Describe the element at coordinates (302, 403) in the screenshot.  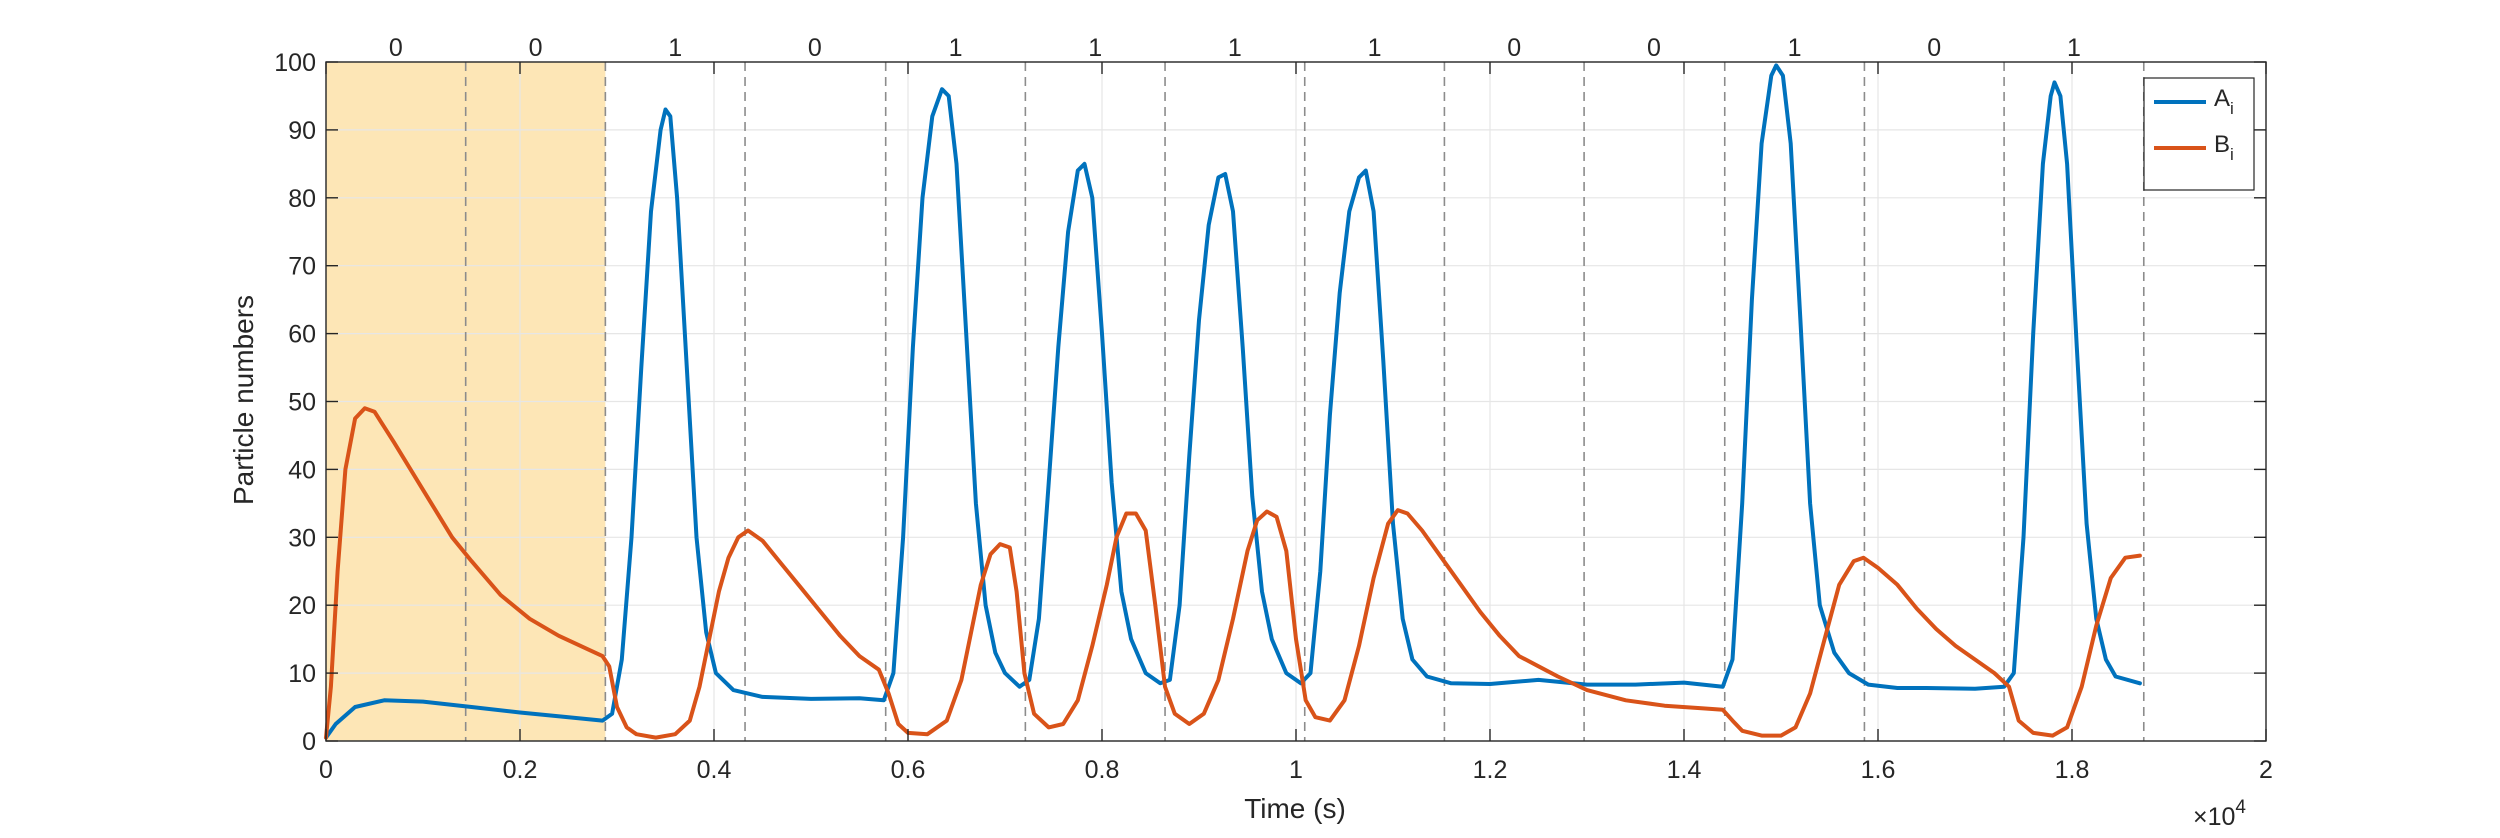
I see `y-tick-label-5: 50` at that location.